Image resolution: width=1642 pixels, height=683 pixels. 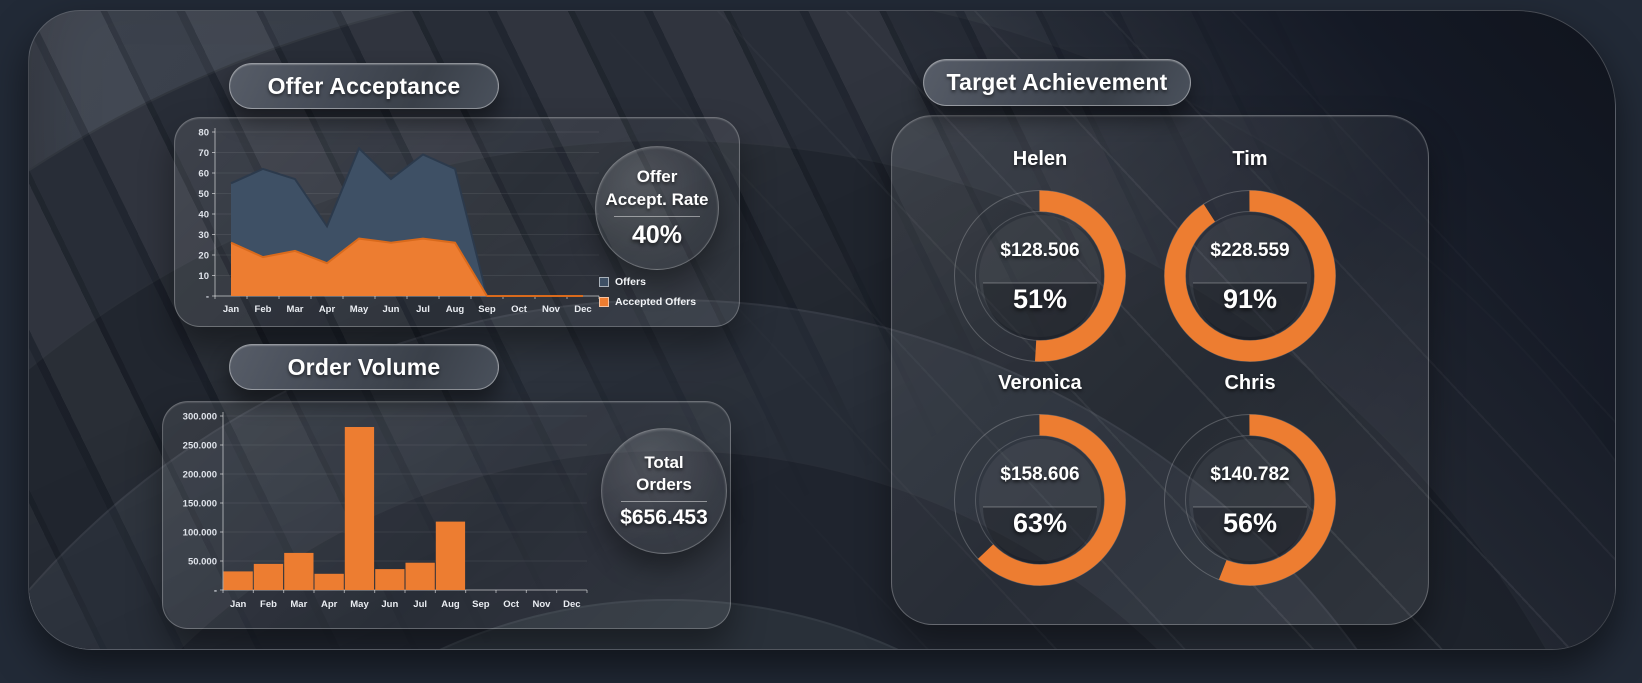 I want to click on donut-cell-veronica: Veronica $158.606 63%, so click(x=1040, y=480).